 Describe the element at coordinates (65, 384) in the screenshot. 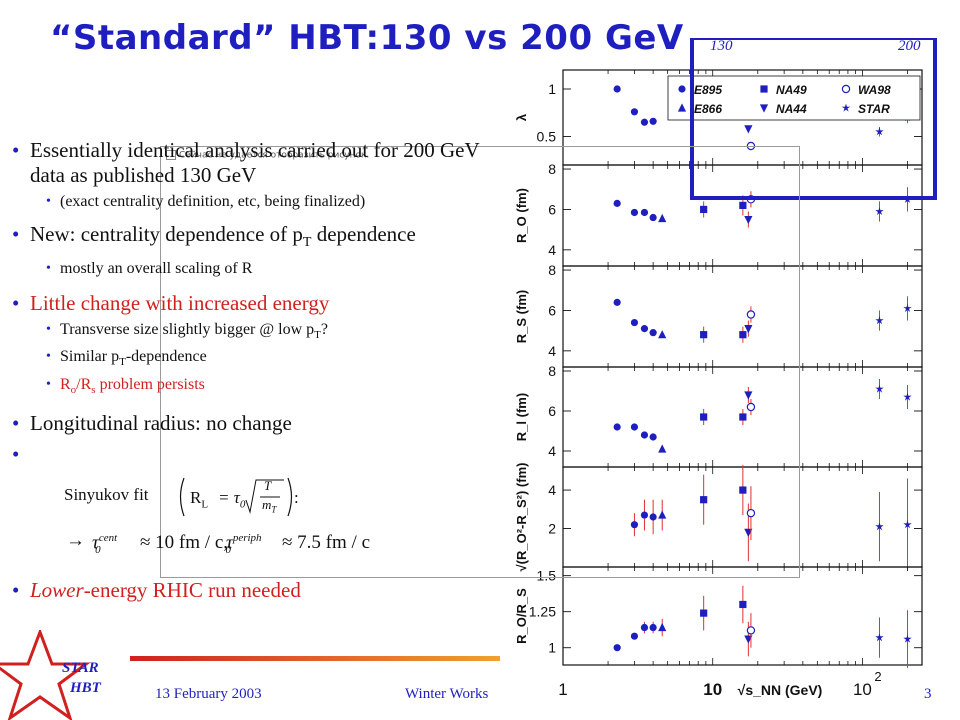

I see `ro-text: R` at that location.